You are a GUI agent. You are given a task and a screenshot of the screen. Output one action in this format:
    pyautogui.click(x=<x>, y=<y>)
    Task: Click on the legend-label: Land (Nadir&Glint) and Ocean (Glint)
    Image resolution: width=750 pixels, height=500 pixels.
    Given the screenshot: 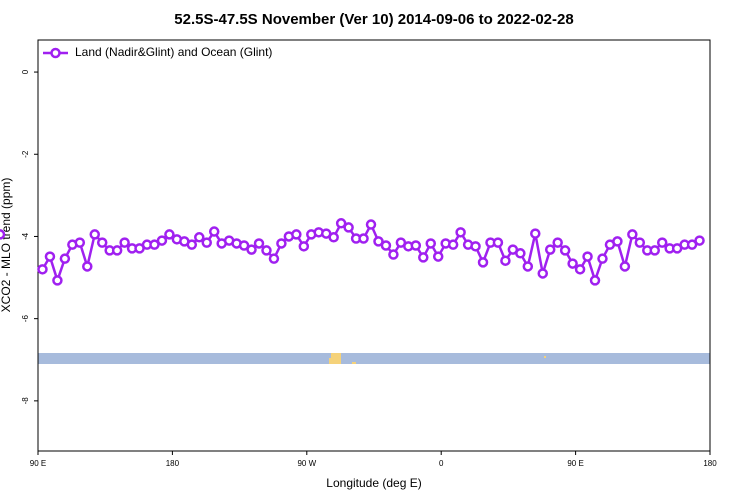 What is the action you would take?
    pyautogui.click(x=173, y=52)
    